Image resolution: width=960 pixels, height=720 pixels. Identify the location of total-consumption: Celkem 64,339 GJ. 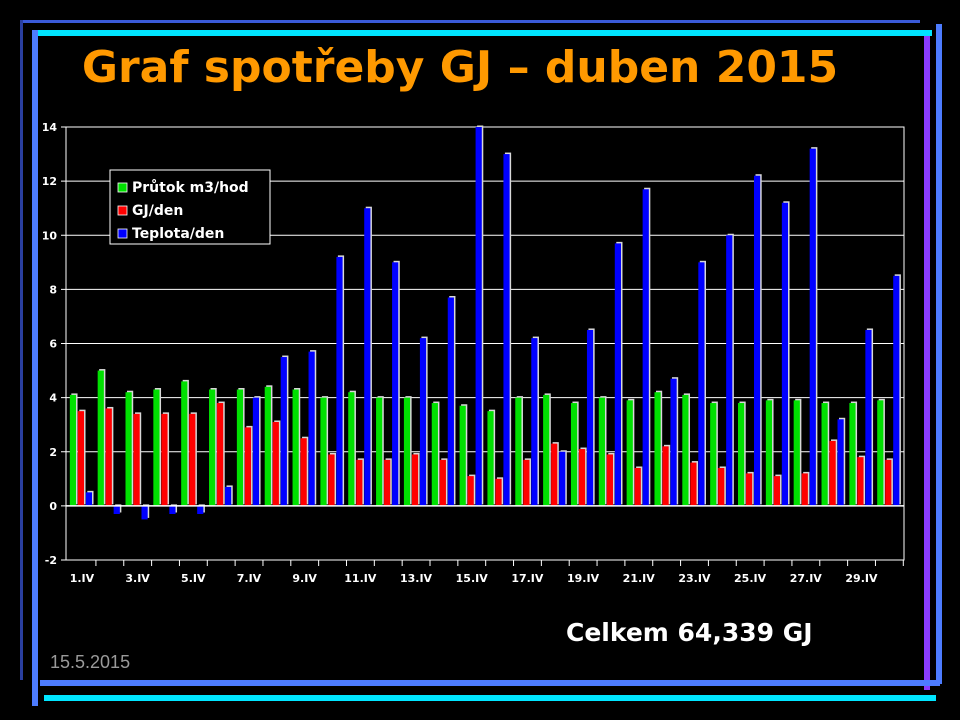
(689, 632).